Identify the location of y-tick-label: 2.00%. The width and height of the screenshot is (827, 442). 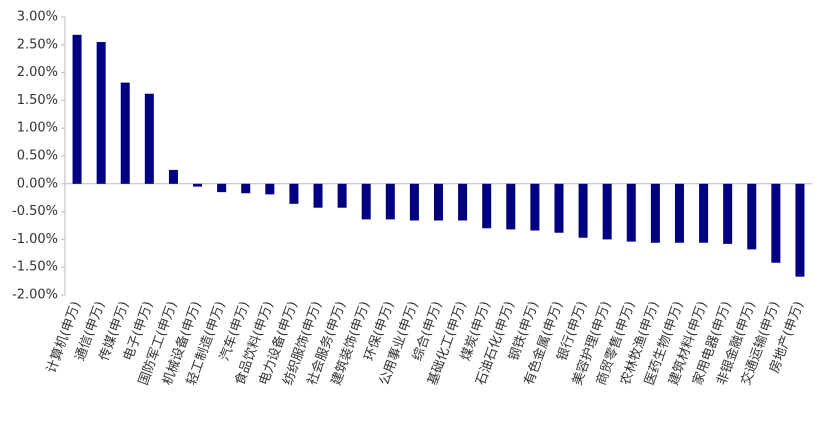
(37, 72).